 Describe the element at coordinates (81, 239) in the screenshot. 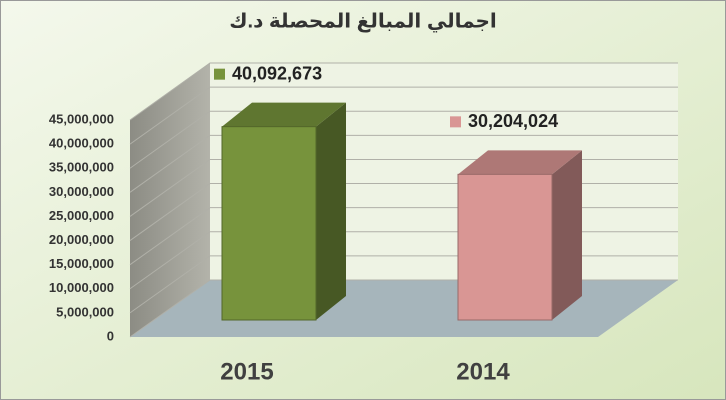

I see `y-tick-label: 20,000,000` at that location.